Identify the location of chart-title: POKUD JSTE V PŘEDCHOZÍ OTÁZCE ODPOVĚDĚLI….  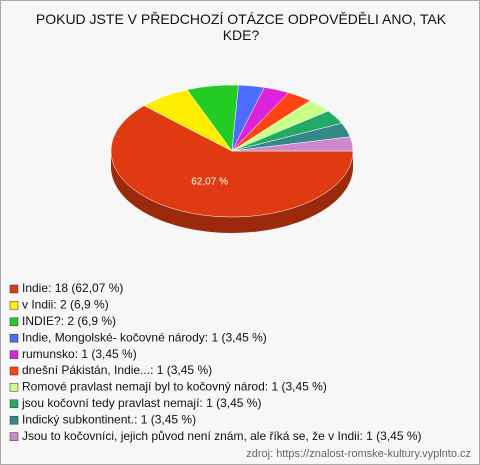
(241, 27).